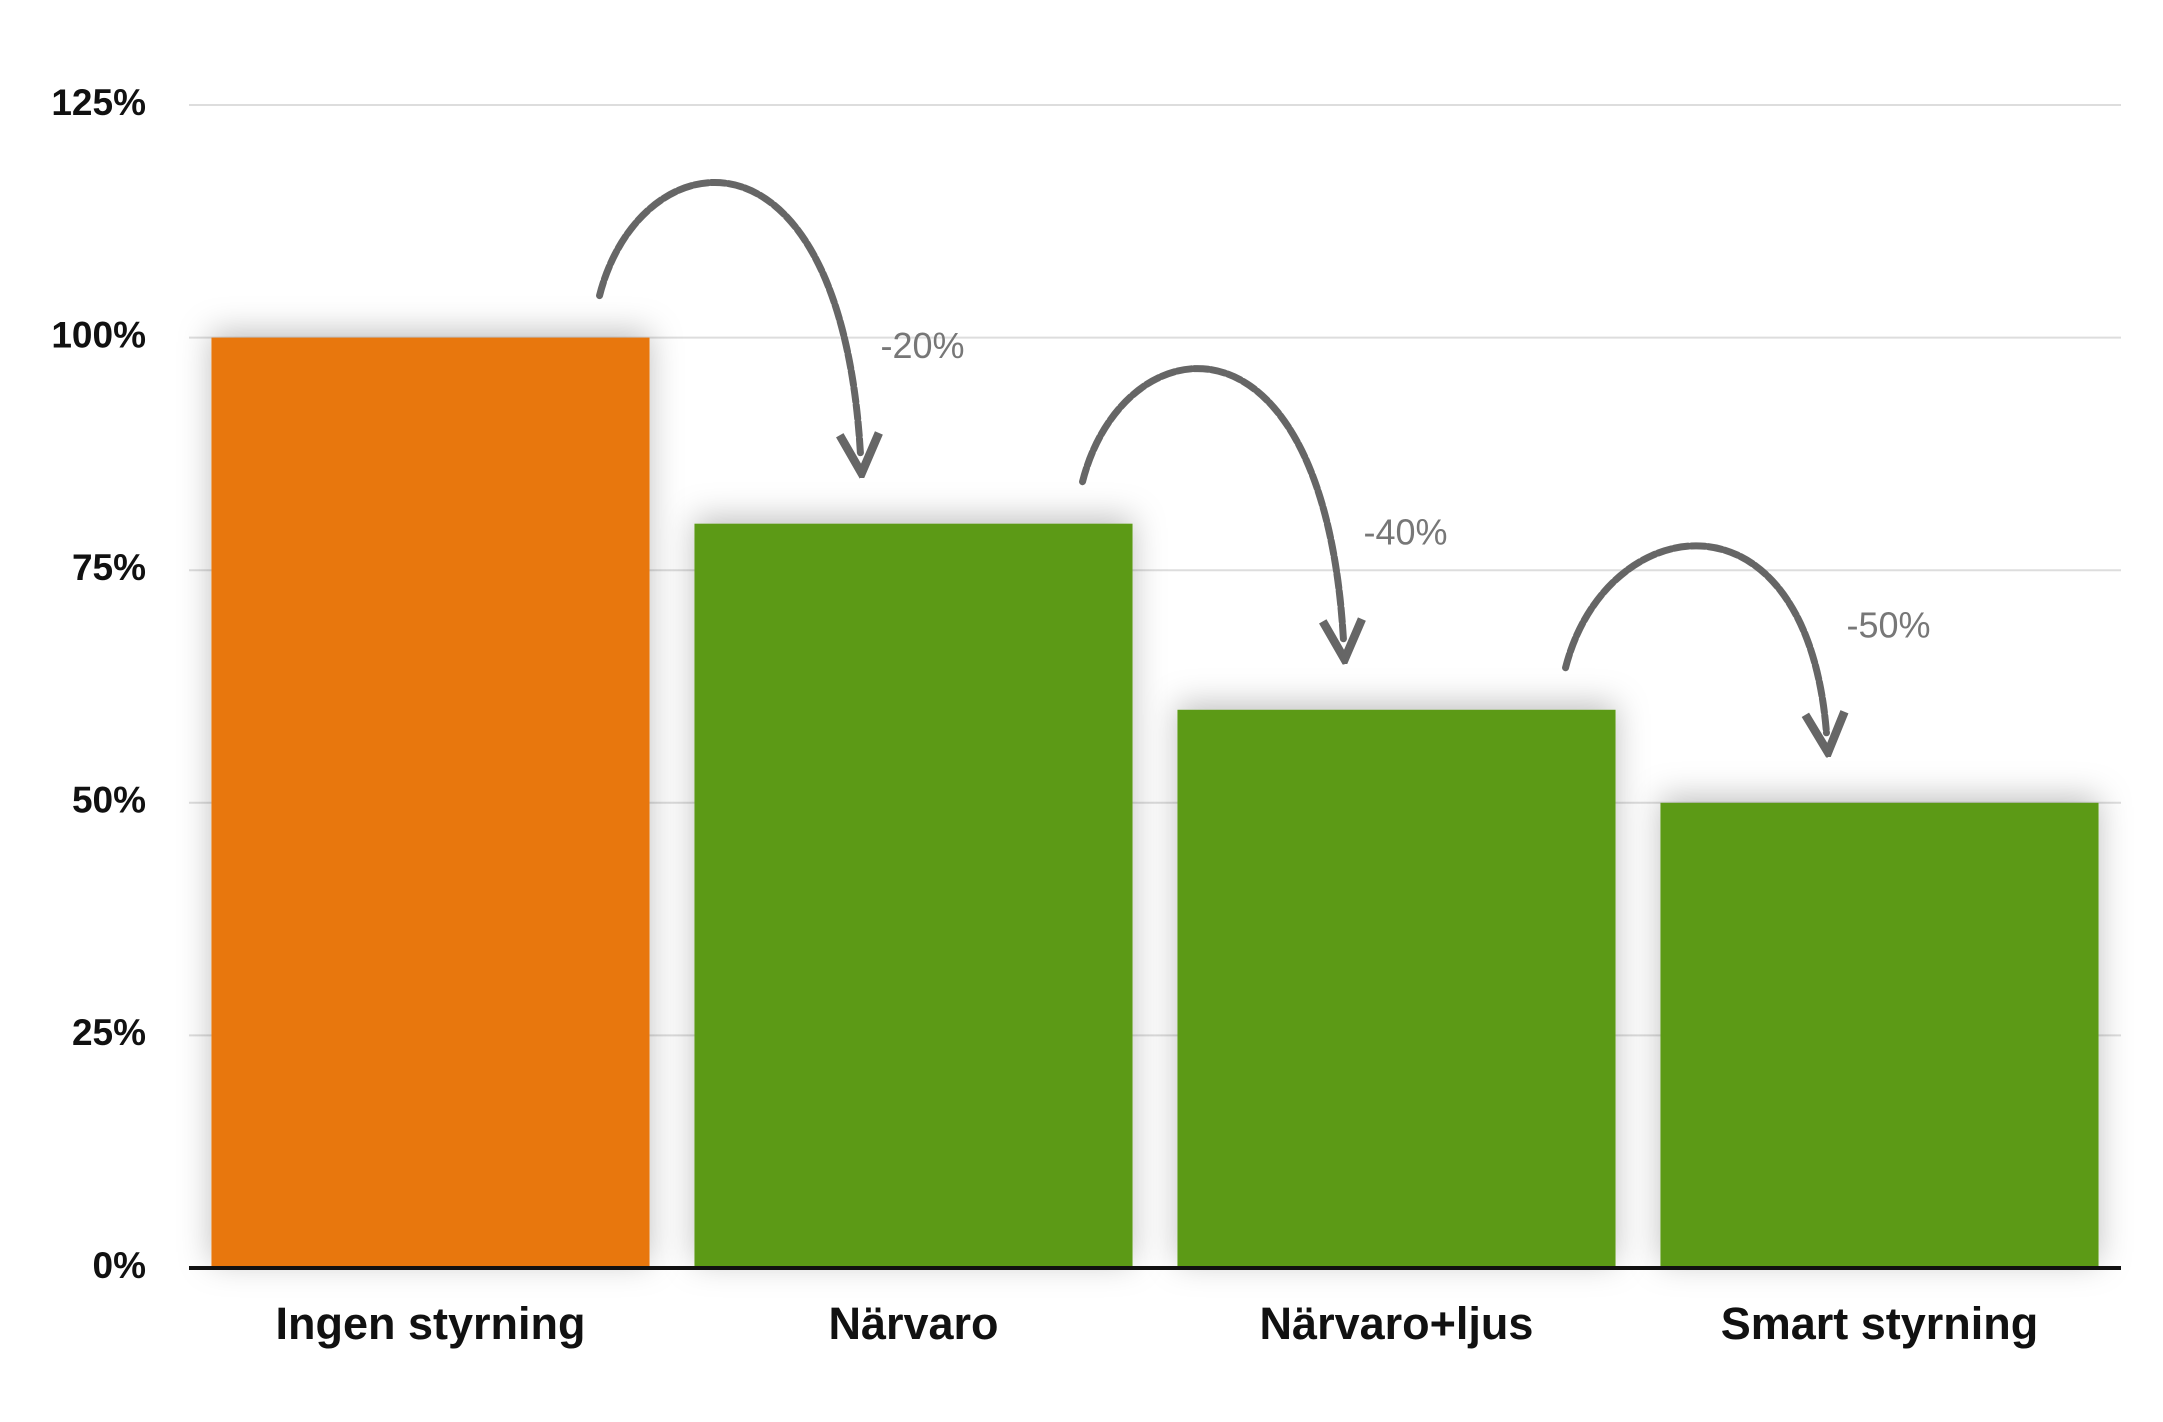  I want to click on y-tick-label: 25%, so click(109, 1032).